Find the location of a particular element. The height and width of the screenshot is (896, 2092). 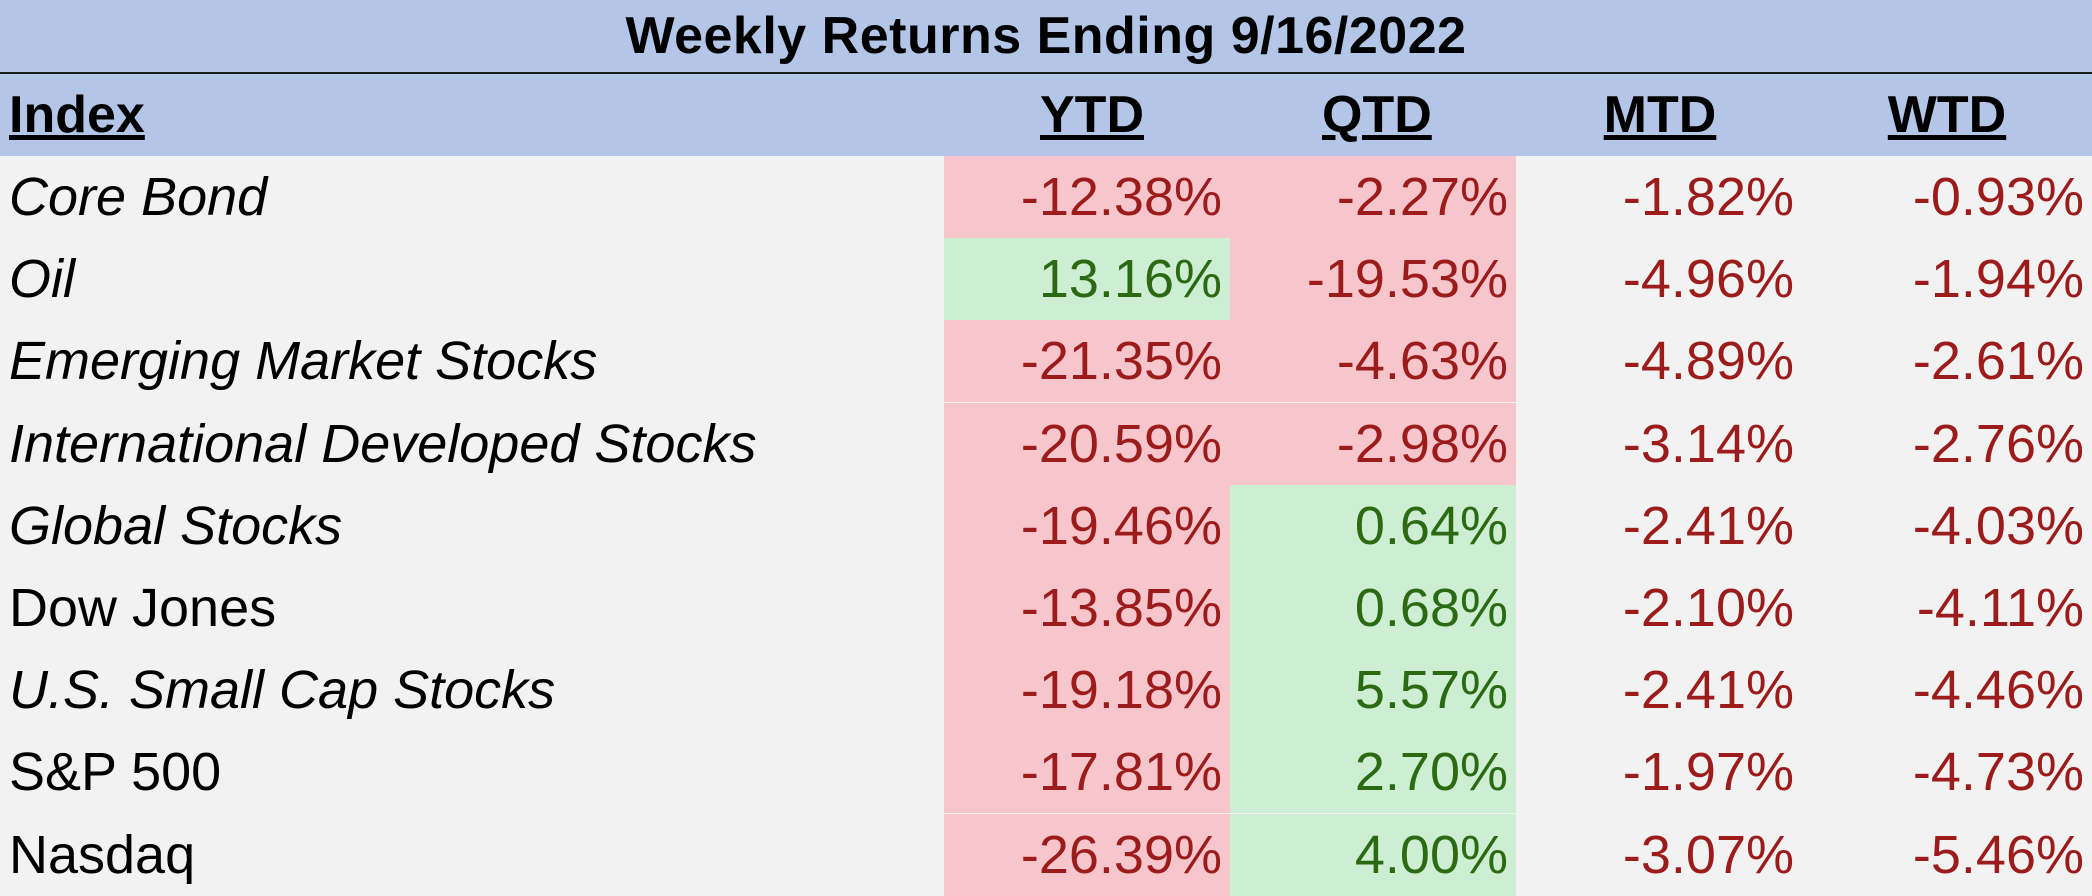

cell-qtd: -4.63% is located at coordinates (1373, 361).